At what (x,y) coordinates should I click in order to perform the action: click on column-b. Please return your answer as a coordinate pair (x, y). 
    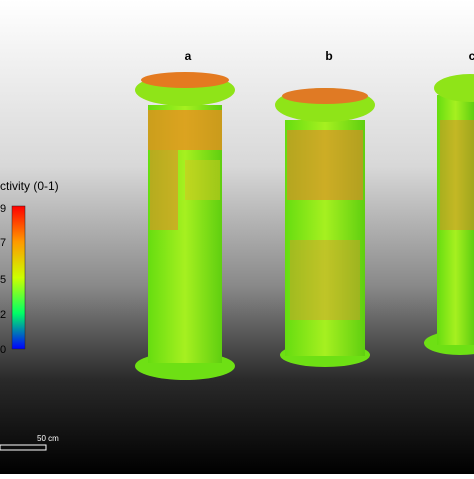
    Looking at the image, I should click on (325, 227).